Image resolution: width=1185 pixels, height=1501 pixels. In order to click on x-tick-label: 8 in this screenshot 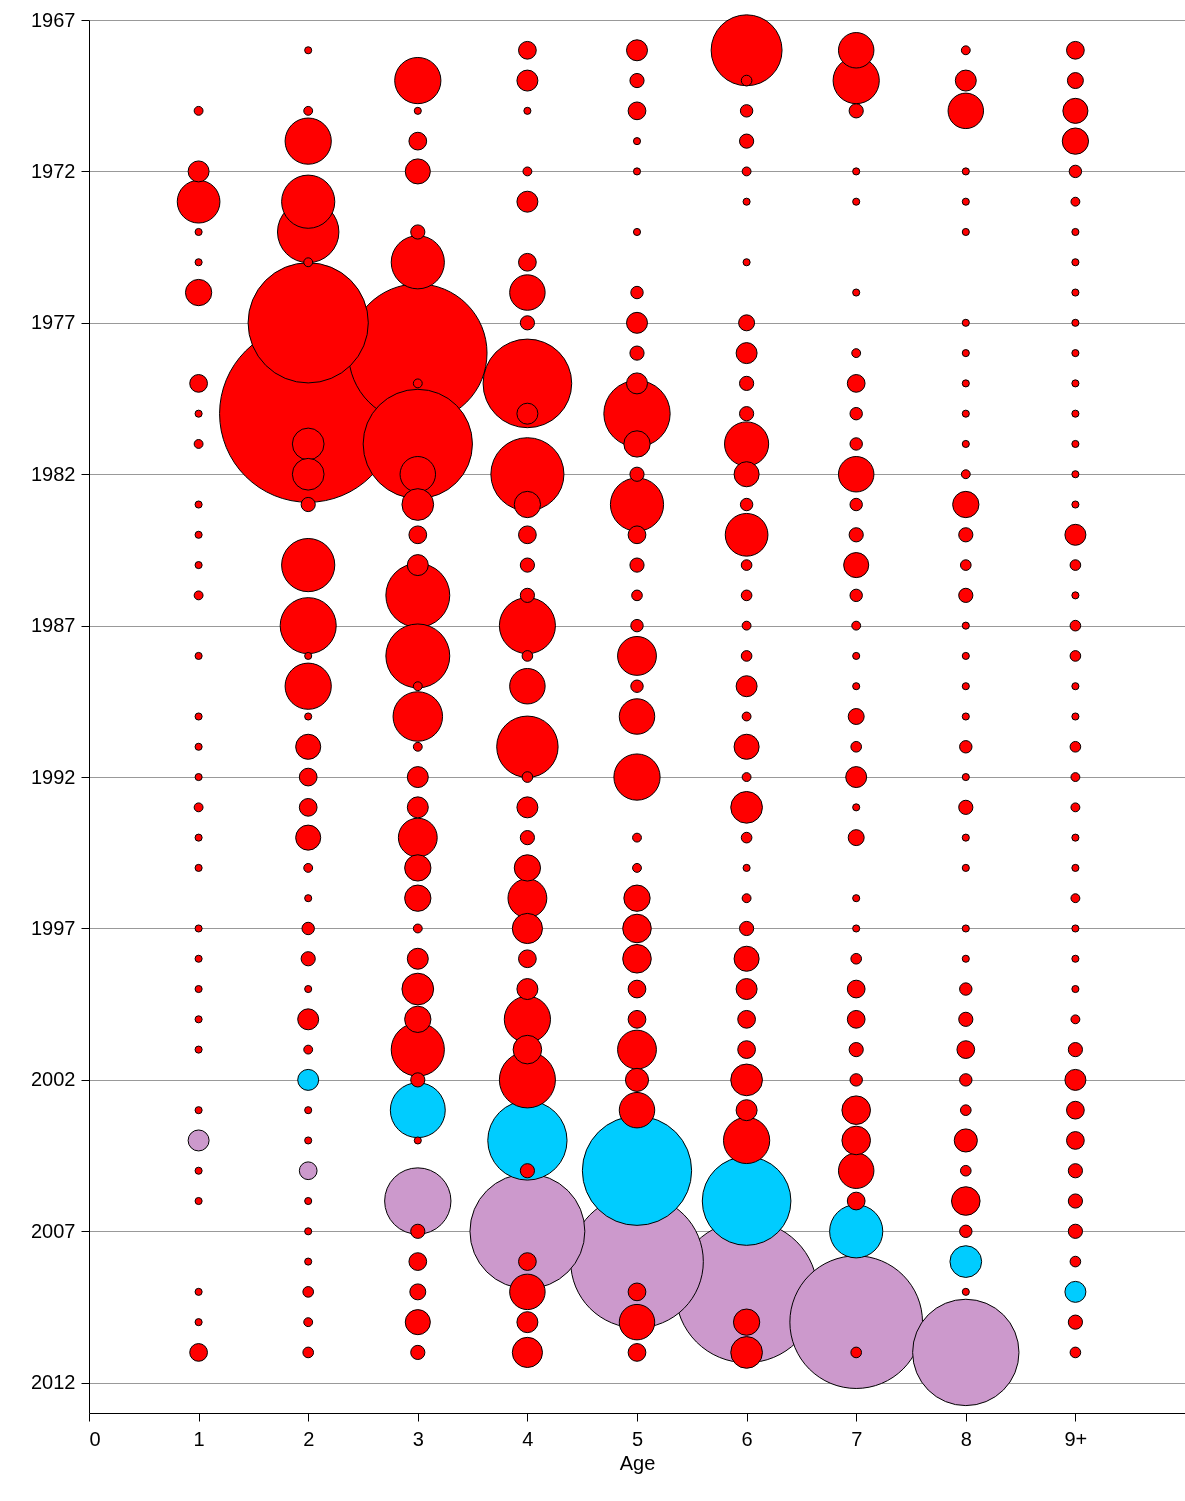, I will do `click(966, 1438)`.